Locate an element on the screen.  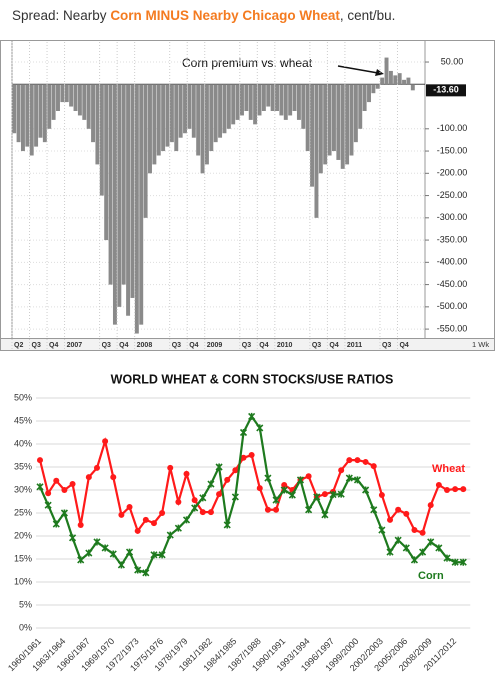
value-label-box is located at coordinates (446, 90).